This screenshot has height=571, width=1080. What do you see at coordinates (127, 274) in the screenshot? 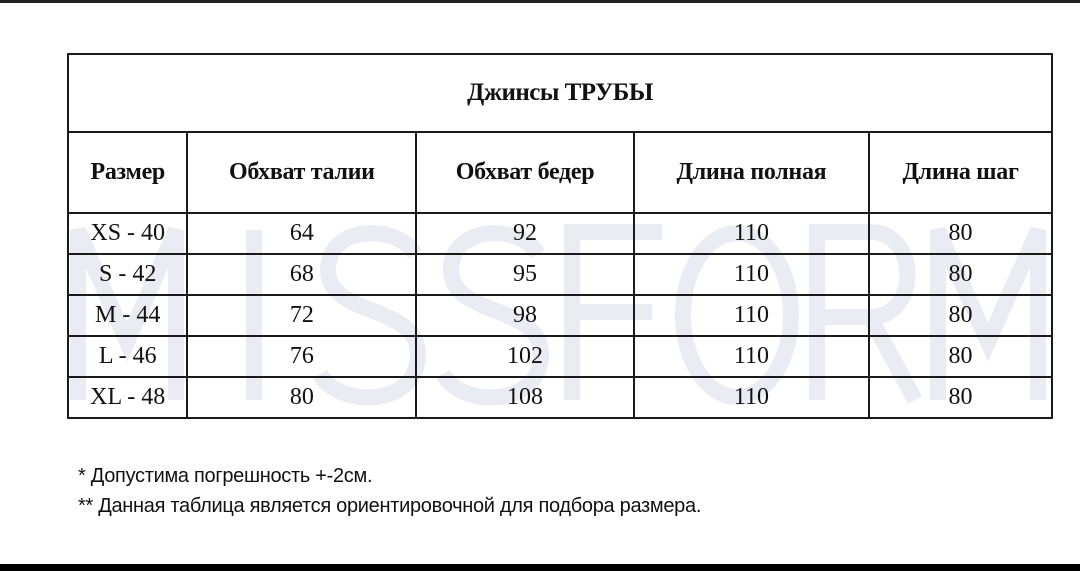
I see `table-cell: S - 42` at bounding box center [127, 274].